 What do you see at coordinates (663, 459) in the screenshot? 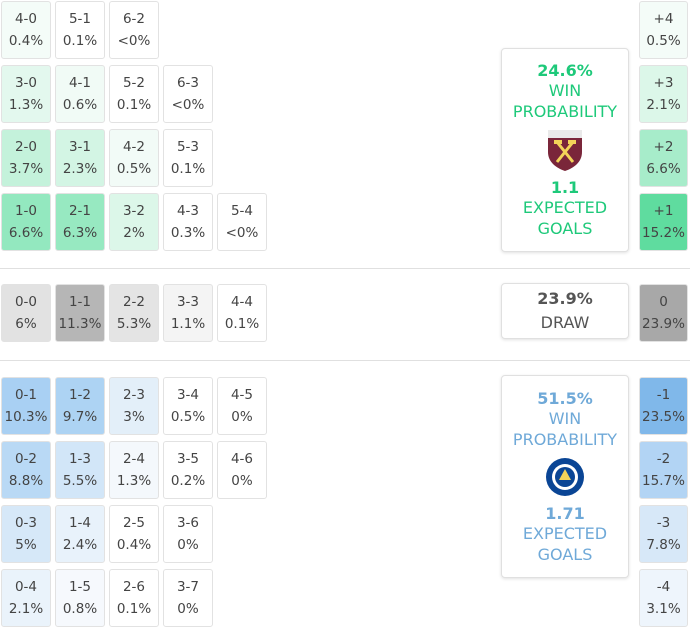
I see `score: -2` at bounding box center [663, 459].